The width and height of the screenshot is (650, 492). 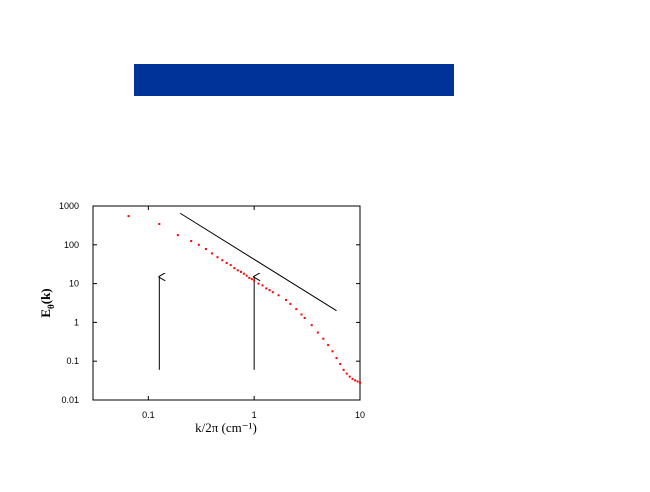 I want to click on y-label-main: E, so click(x=45, y=313).